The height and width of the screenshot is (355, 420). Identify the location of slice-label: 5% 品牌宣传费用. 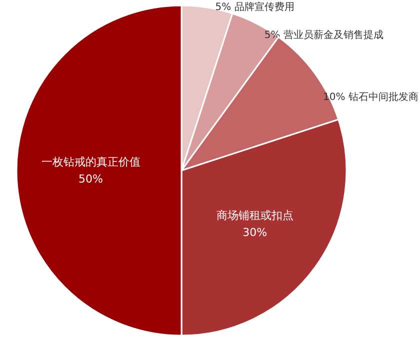
(254, 7).